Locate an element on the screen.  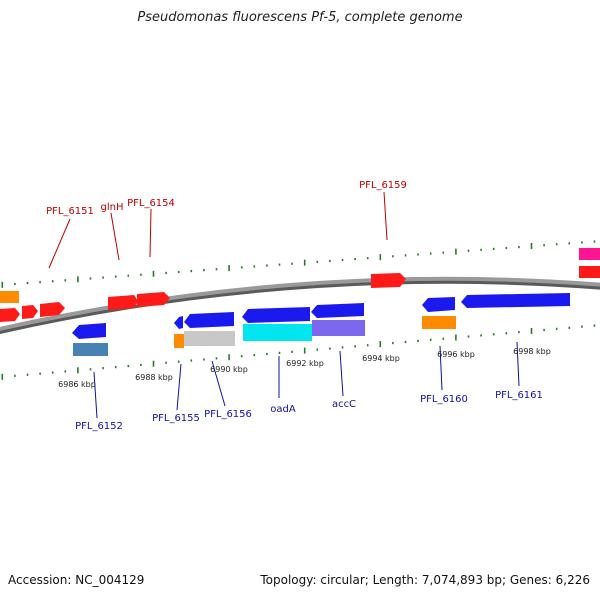
scale-label-6988: 6988 kbp is located at coordinates (154, 377).